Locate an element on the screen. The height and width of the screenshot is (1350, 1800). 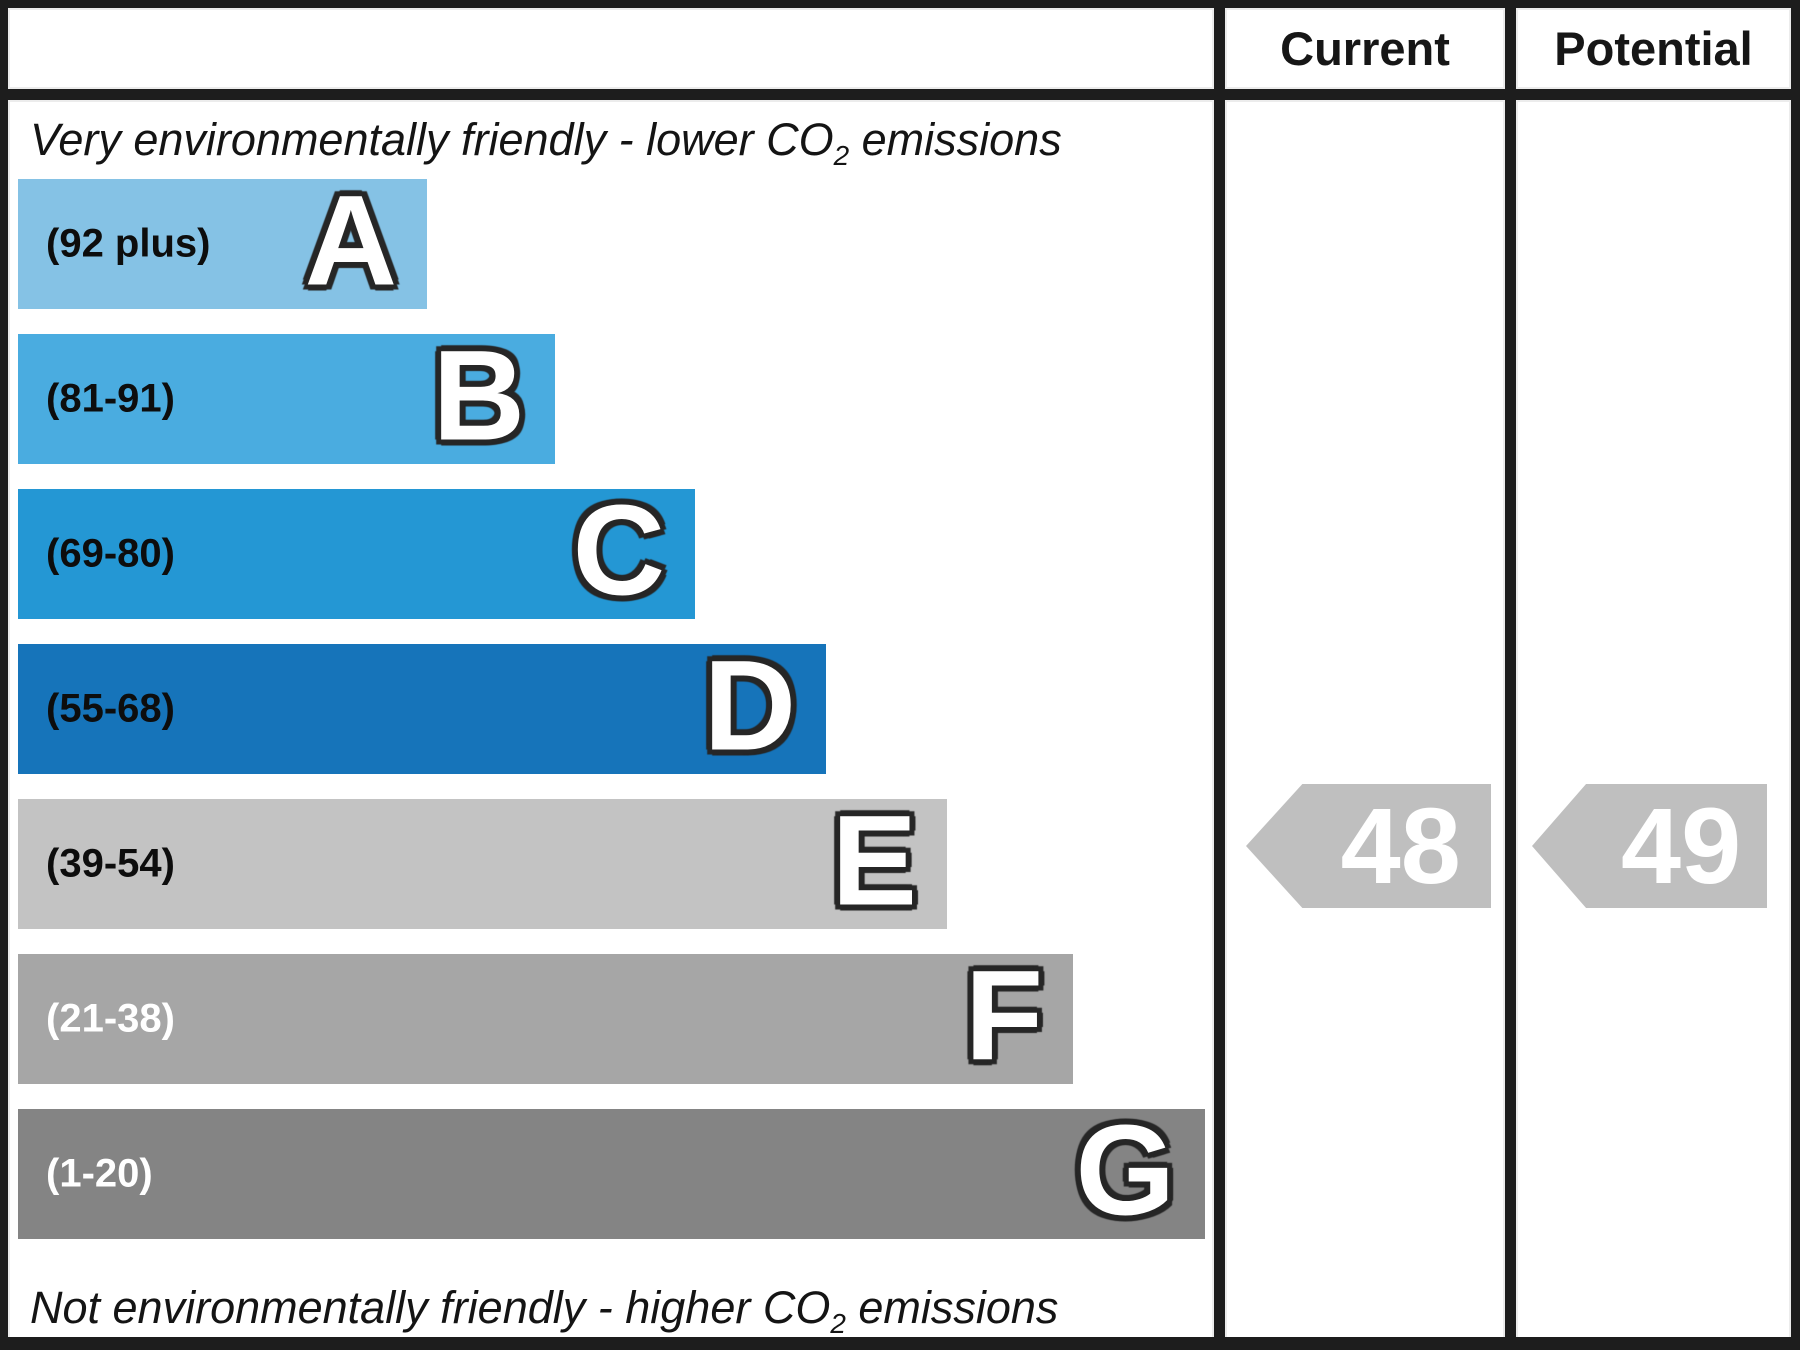
band-row-e: (39-54) E is located at coordinates (616, 861).